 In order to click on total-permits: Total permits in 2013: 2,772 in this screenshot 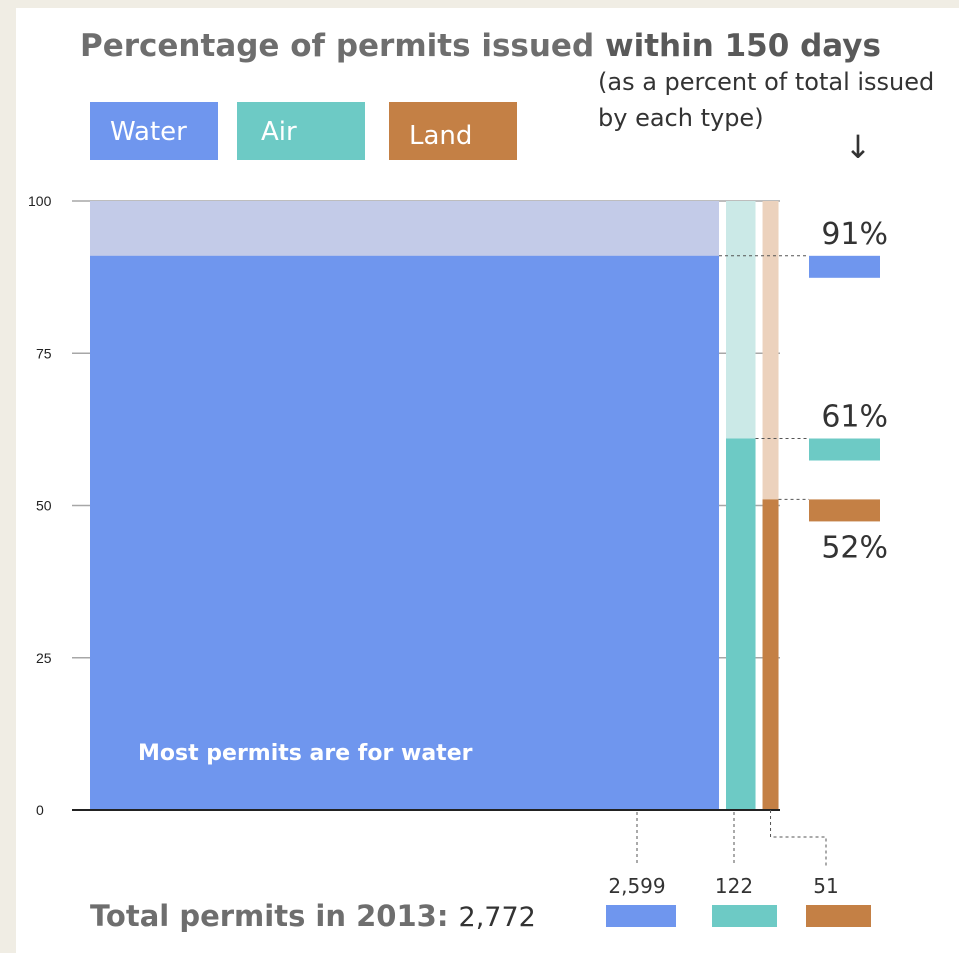, I will do `click(313, 916)`.